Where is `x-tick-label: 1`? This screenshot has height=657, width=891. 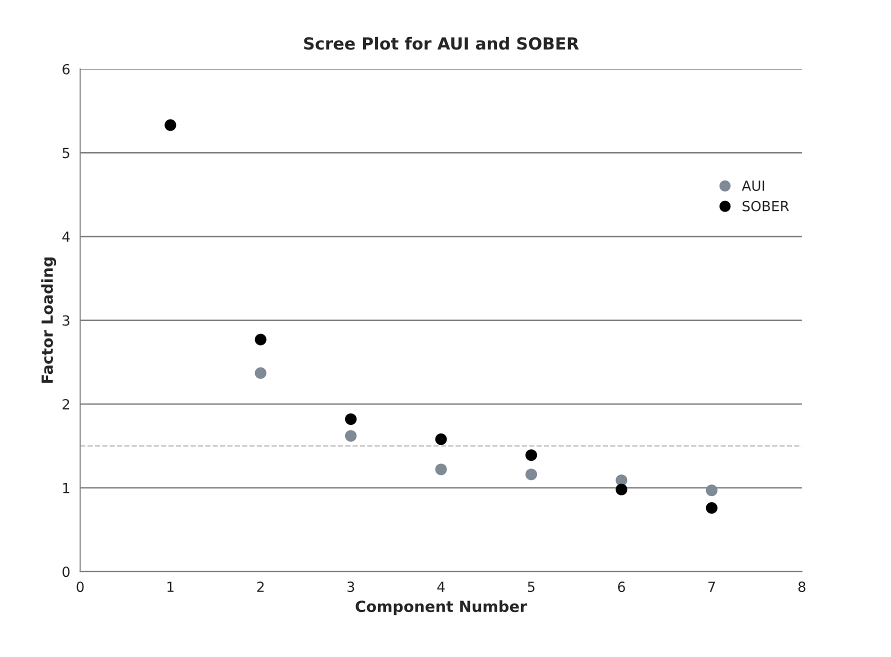
x-tick-label: 1 is located at coordinates (171, 587).